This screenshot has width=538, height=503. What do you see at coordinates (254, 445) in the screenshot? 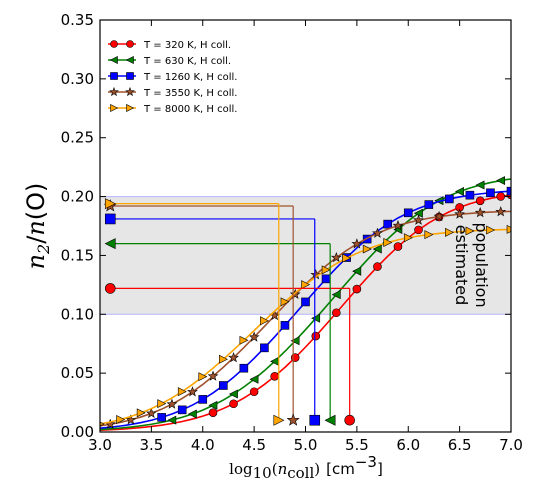
I see `x-tick-label: 4.5` at bounding box center [254, 445].